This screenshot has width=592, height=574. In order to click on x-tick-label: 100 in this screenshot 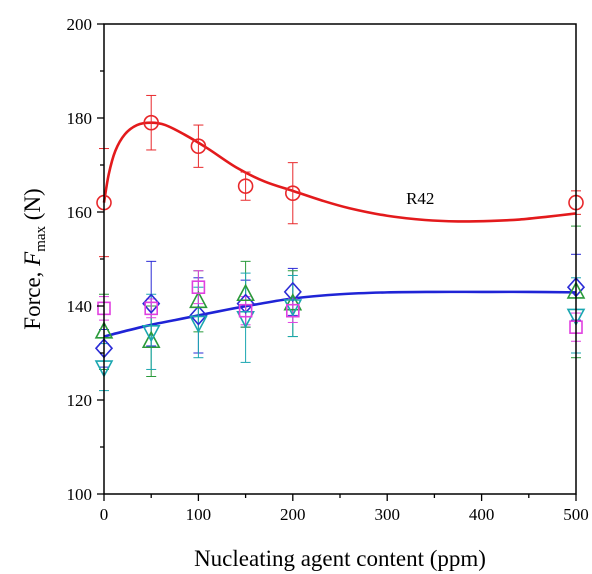, I will do `click(199, 514)`.